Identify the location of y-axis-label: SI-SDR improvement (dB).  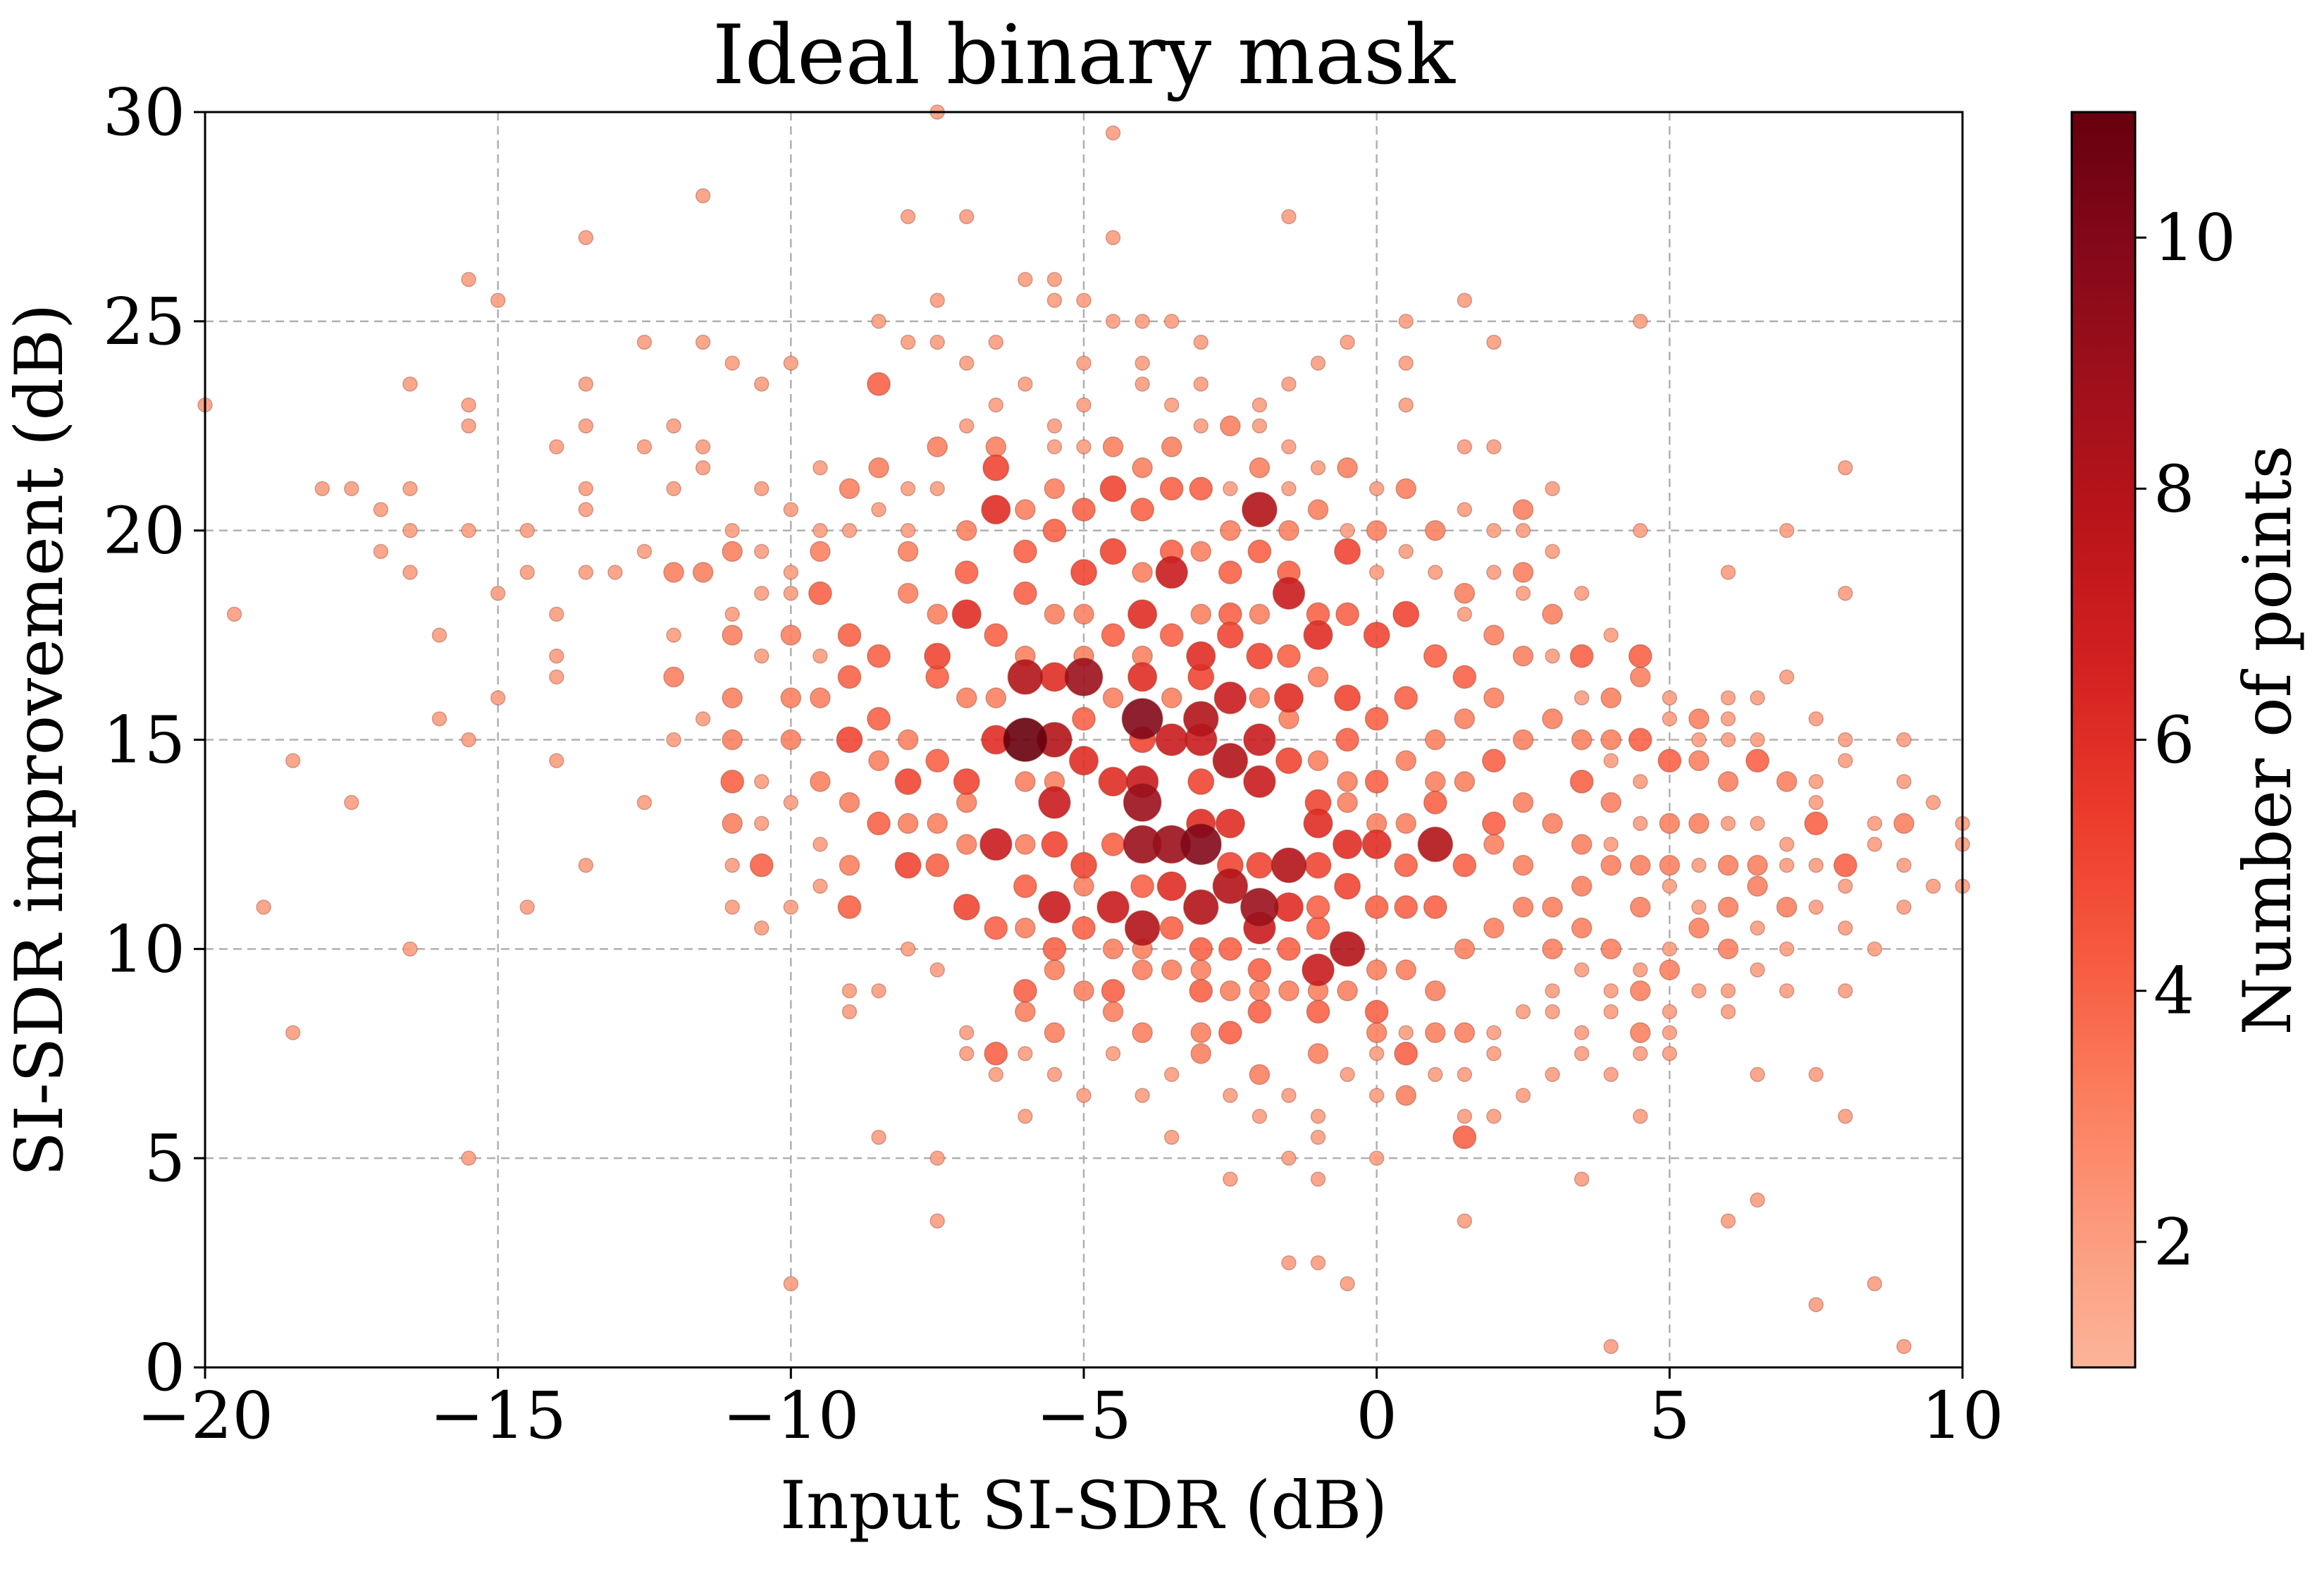
(39, 741).